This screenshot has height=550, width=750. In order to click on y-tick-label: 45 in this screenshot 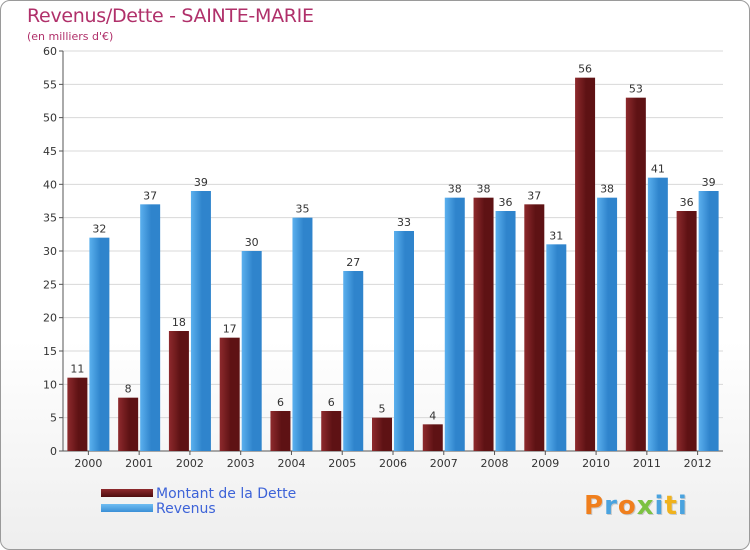, I will do `click(50, 151)`.